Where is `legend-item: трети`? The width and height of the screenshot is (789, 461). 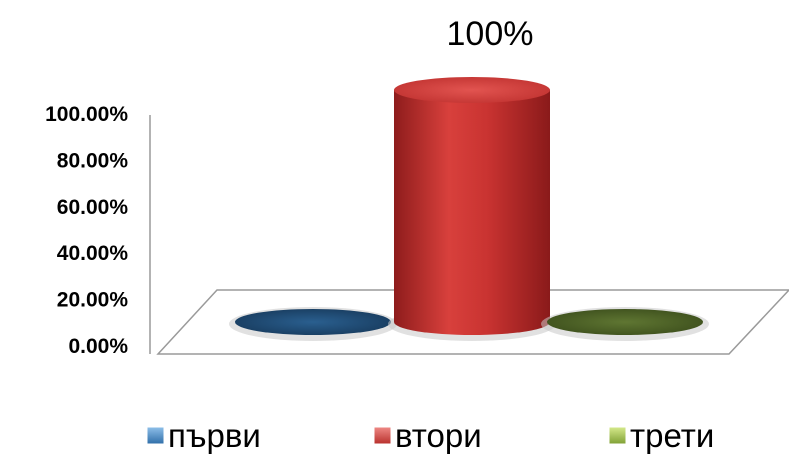
legend-item: трети is located at coordinates (661, 435).